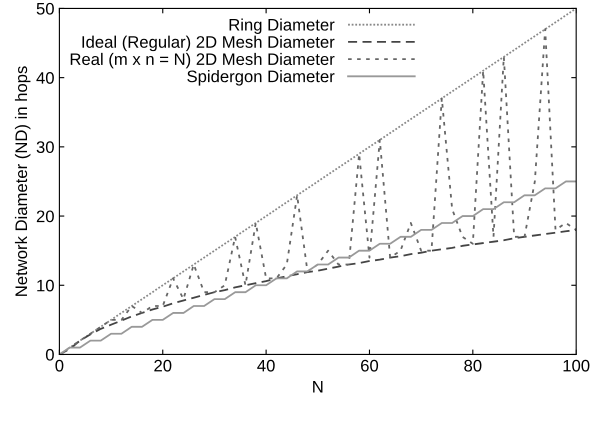  What do you see at coordinates (50, 354) in the screenshot?
I see `y-tick-label: 0` at bounding box center [50, 354].